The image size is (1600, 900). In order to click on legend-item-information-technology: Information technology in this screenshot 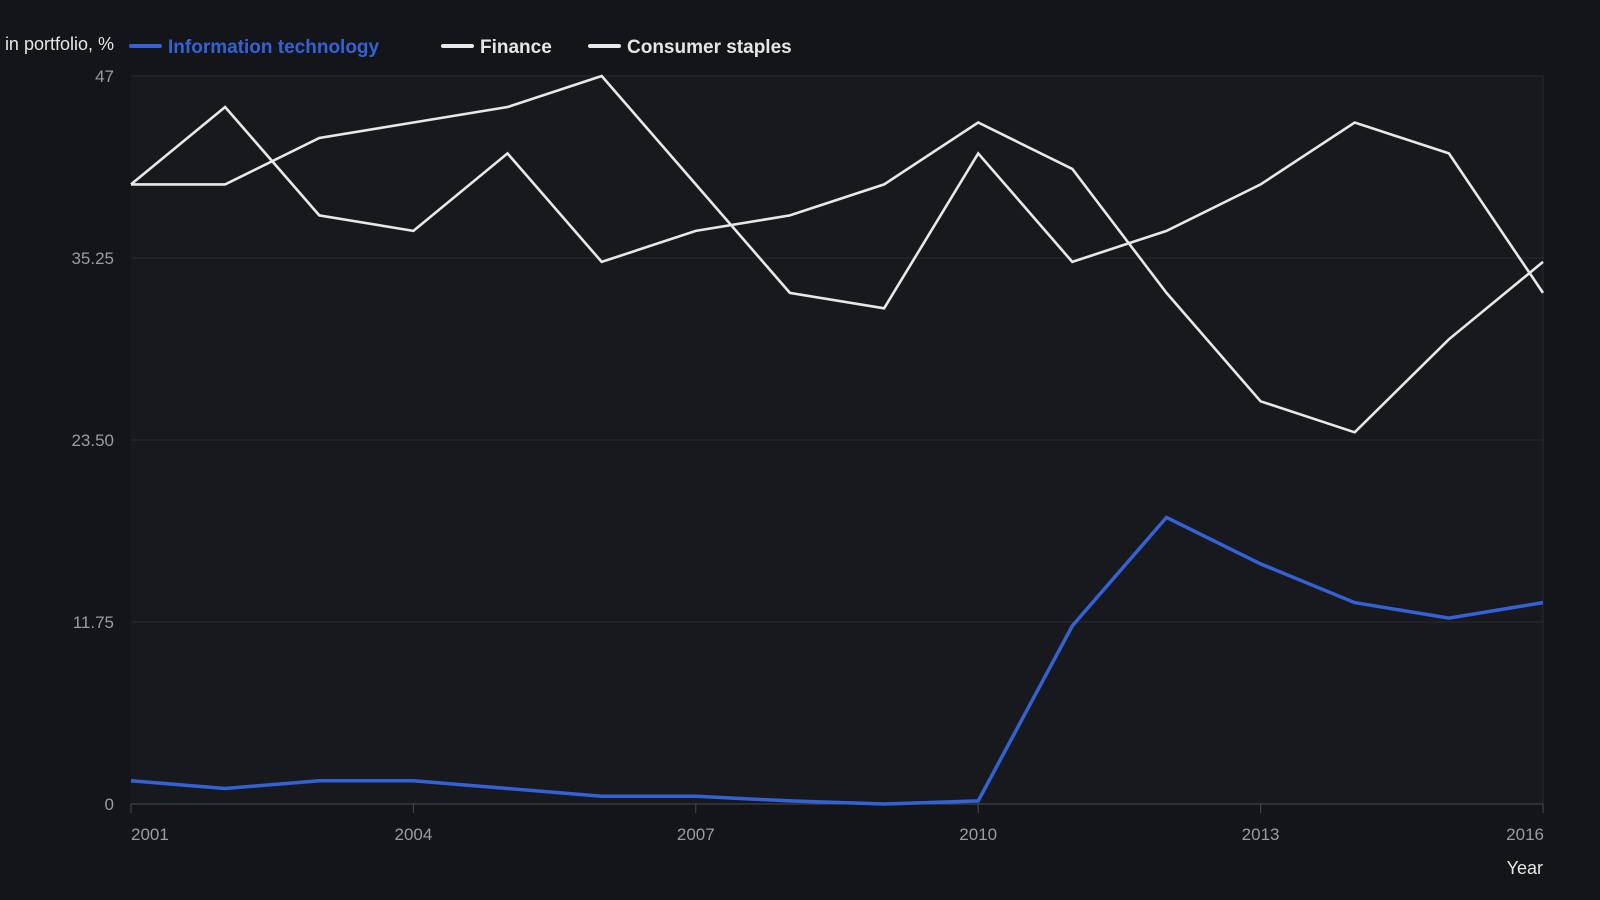, I will do `click(254, 47)`.